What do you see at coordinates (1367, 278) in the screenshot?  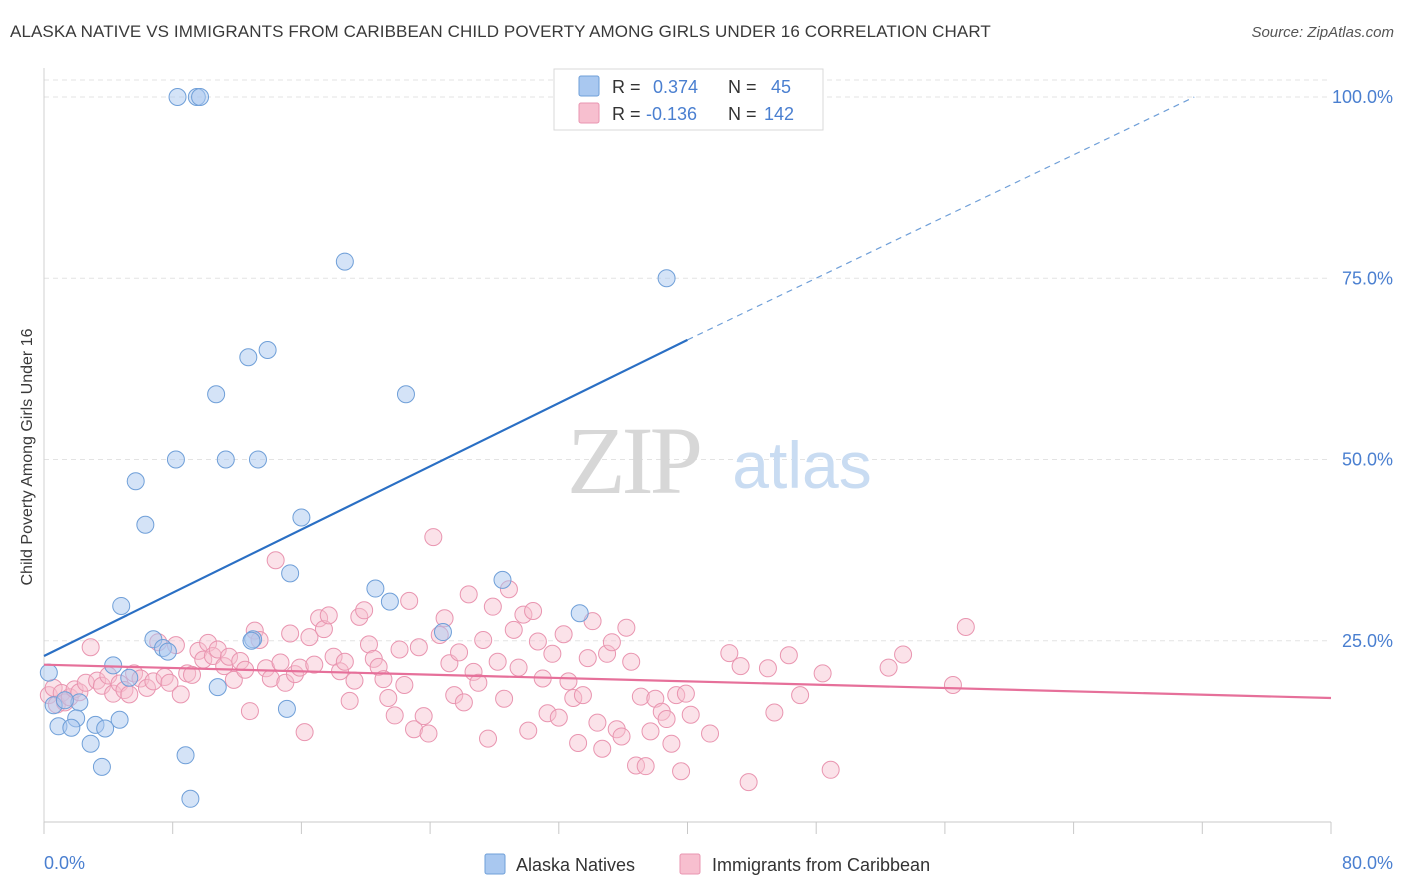 I see `y-tick-label: 75.0%` at bounding box center [1367, 278].